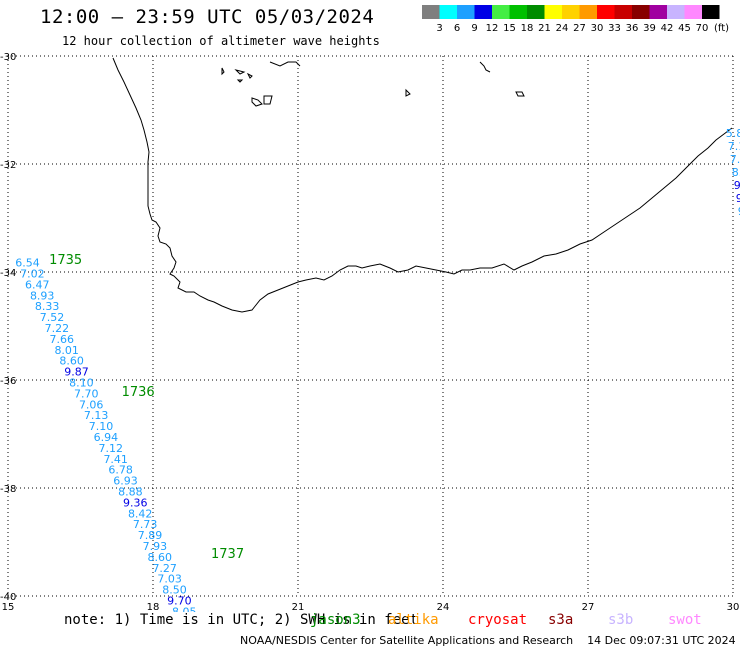  Describe the element at coordinates (721, 28) in the screenshot. I see `legend-unit: (ft)` at that location.